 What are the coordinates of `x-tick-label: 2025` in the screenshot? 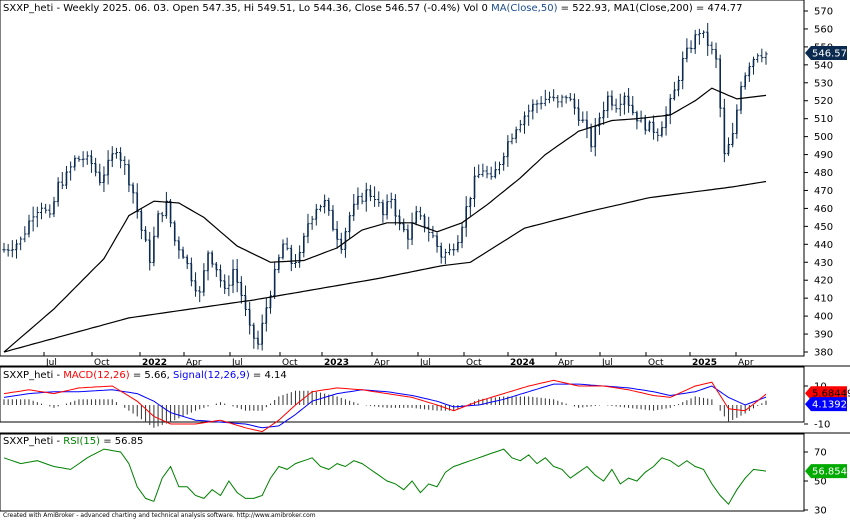 It's located at (704, 363).